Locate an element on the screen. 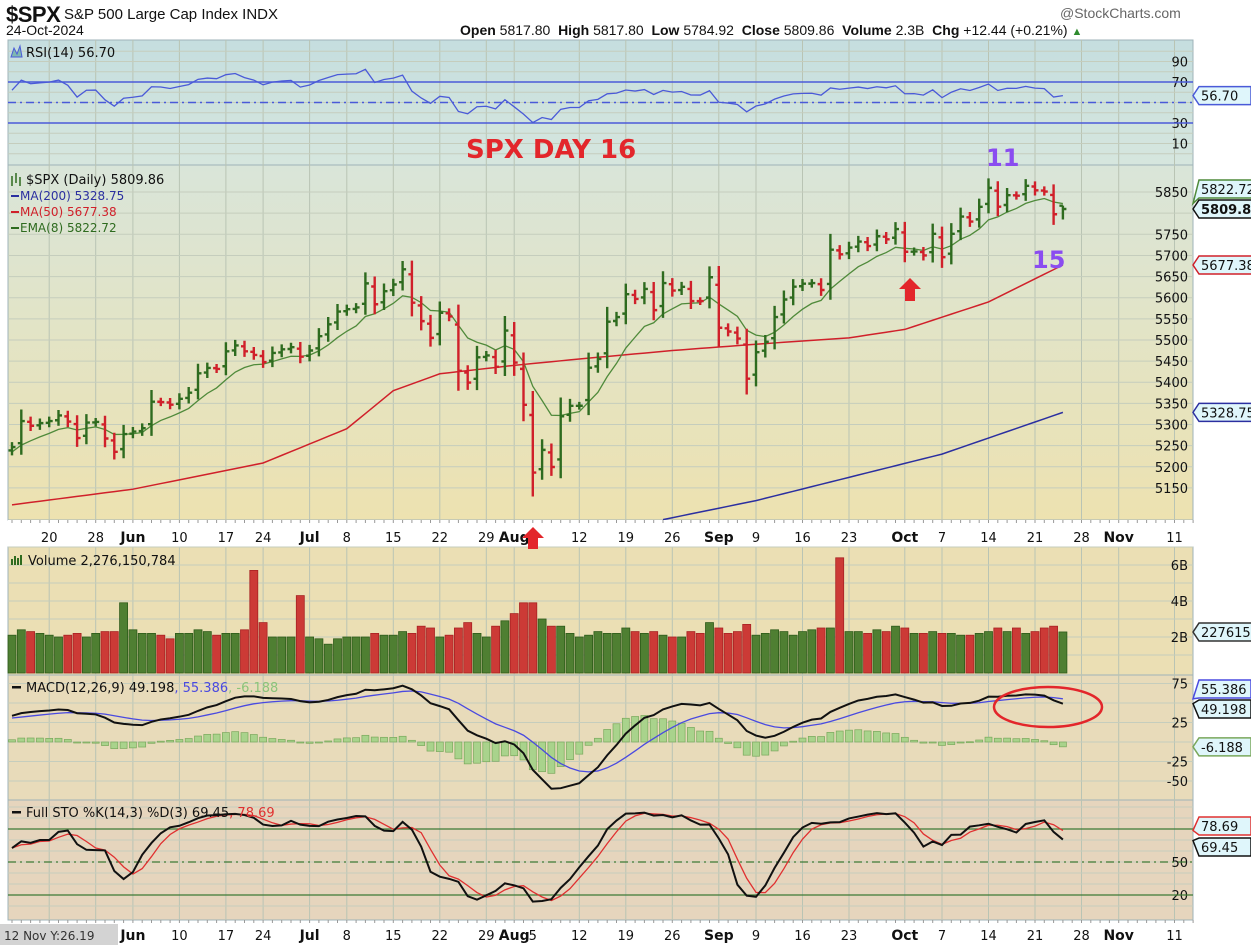  date-tick-label: 20 is located at coordinates (49, 538).